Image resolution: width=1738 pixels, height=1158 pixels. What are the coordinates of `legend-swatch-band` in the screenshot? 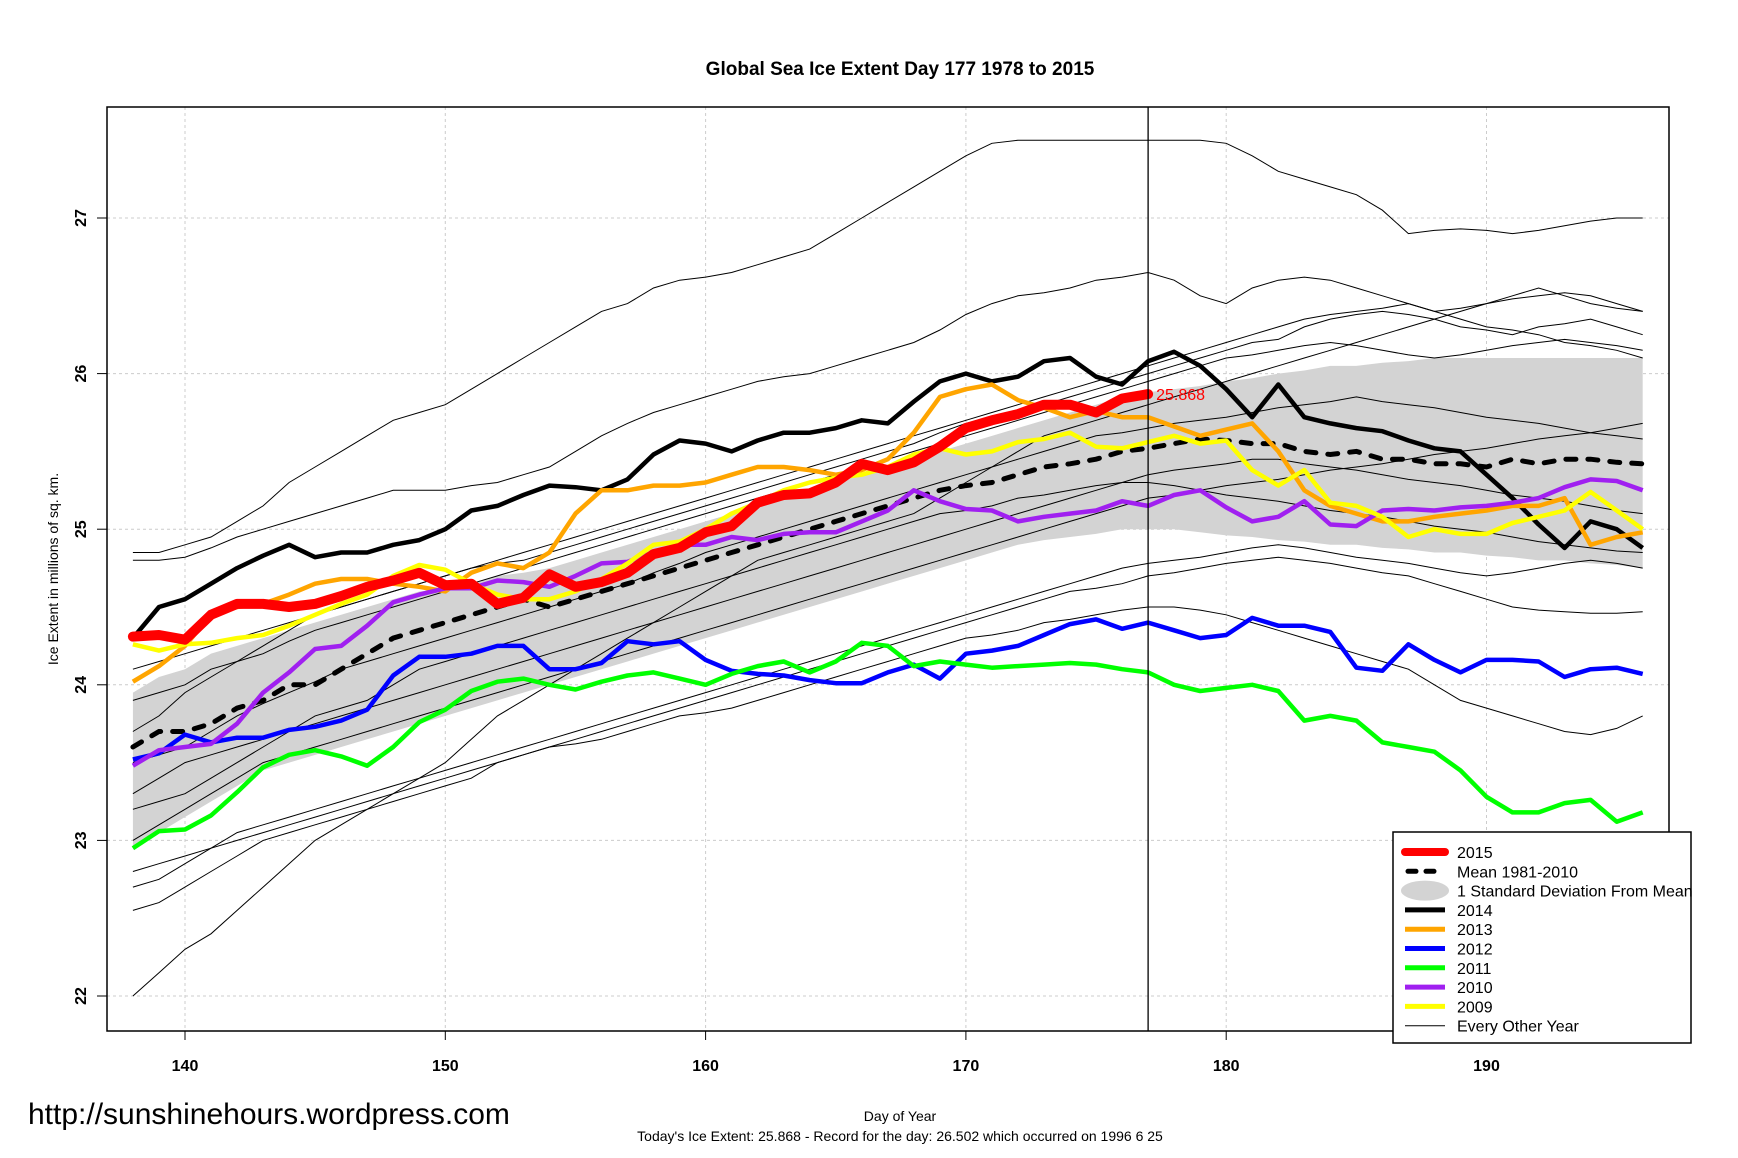 It's located at (1425, 890).